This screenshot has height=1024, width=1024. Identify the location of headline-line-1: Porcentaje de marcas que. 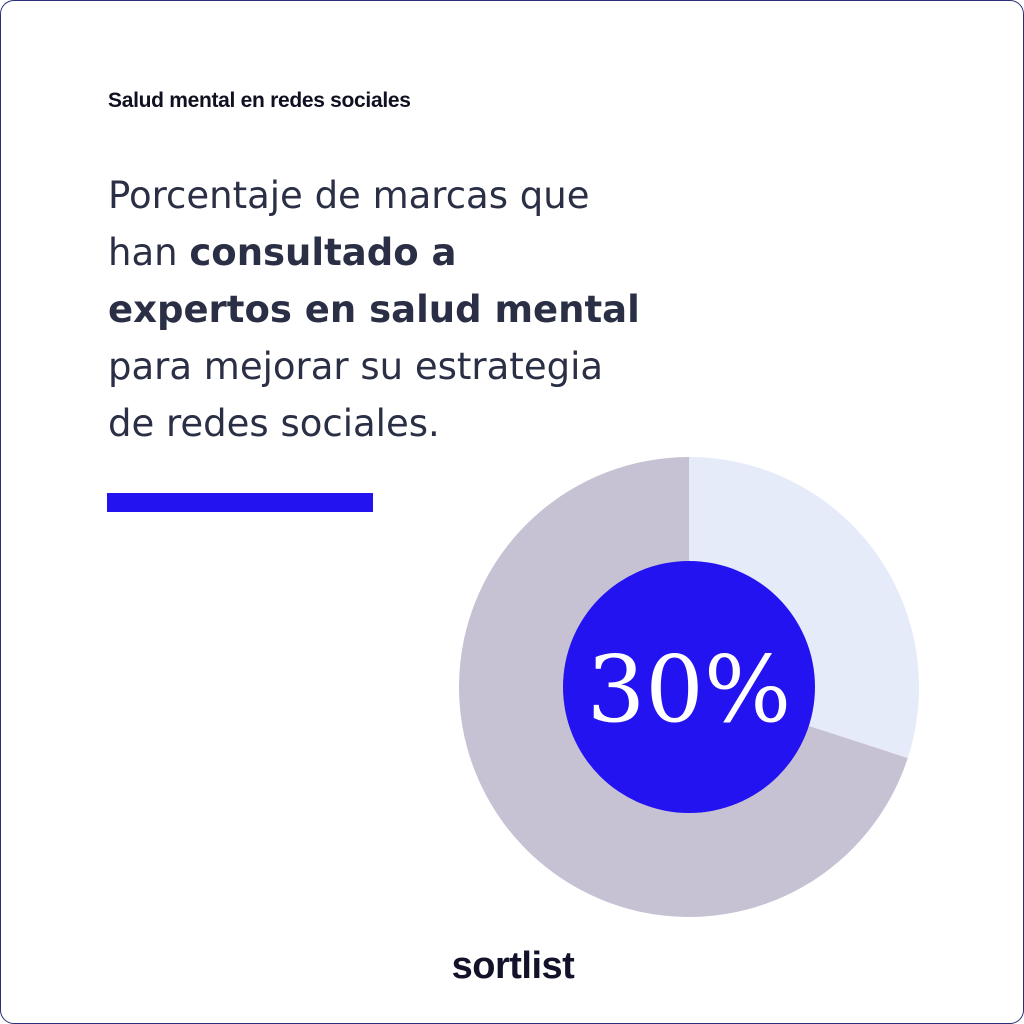
(349, 195).